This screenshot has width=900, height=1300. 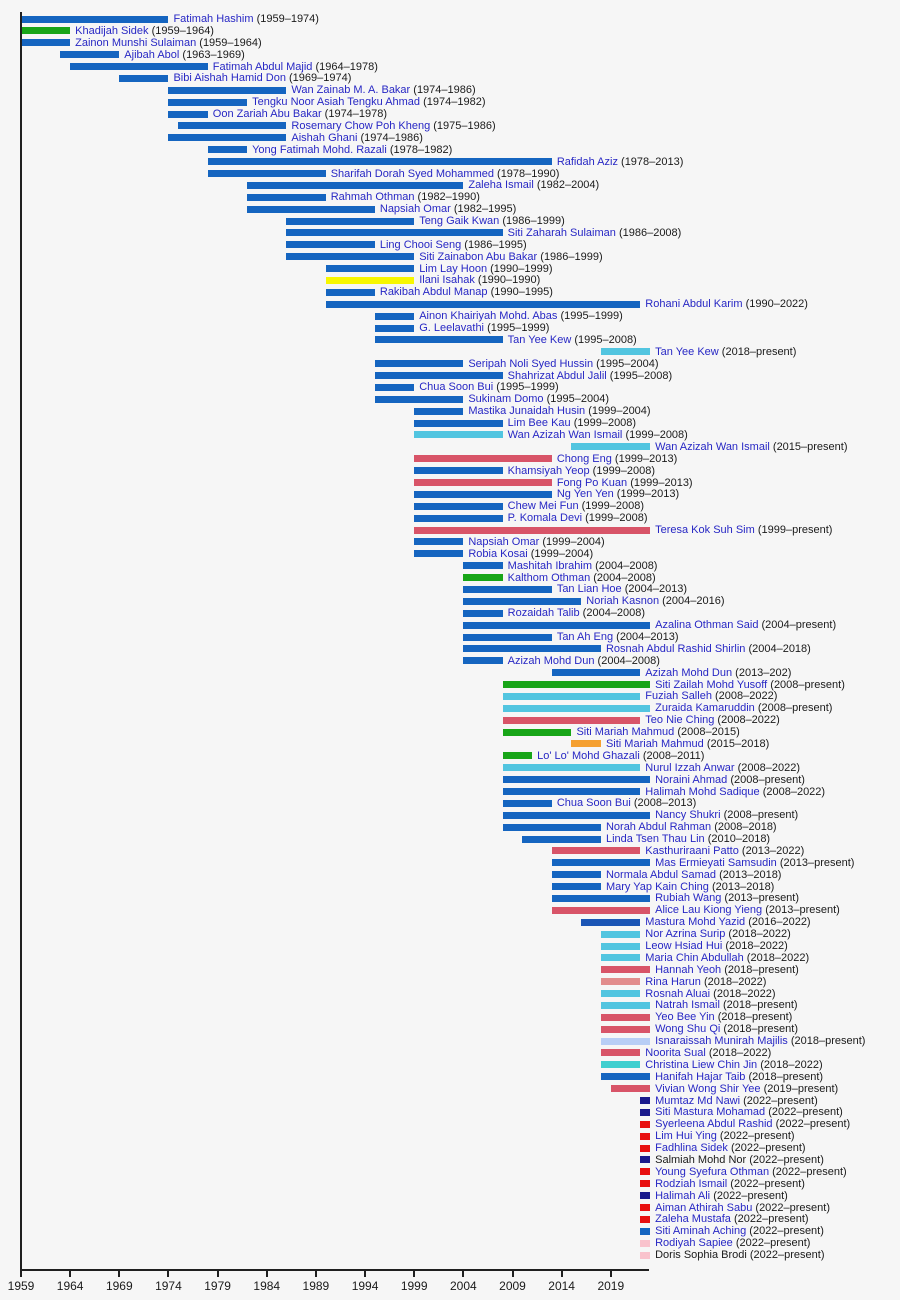 I want to click on member-name: Zuraida Kamaruddin, so click(x=705, y=708).